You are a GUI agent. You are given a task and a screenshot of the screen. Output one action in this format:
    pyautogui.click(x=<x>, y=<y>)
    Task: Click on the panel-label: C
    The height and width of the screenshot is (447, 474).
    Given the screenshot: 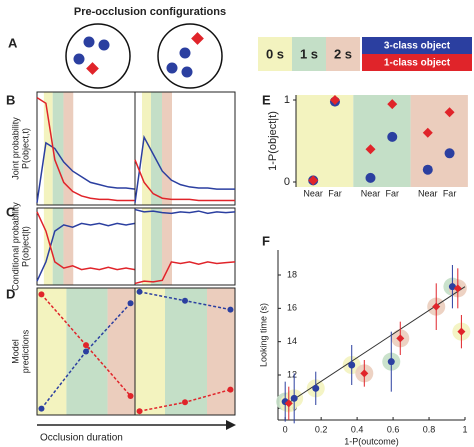 What is the action you would take?
    pyautogui.click(x=11, y=211)
    